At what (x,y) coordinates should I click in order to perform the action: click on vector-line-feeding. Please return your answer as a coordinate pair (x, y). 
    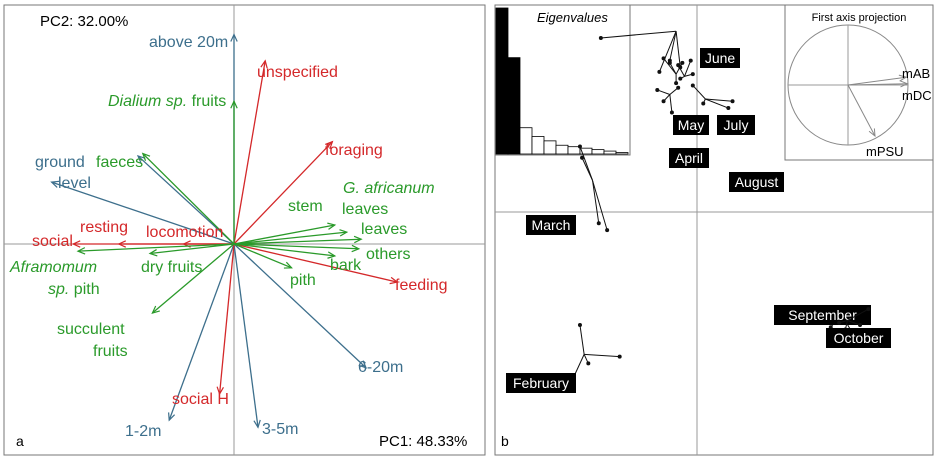
    Looking at the image, I should click on (315, 263).